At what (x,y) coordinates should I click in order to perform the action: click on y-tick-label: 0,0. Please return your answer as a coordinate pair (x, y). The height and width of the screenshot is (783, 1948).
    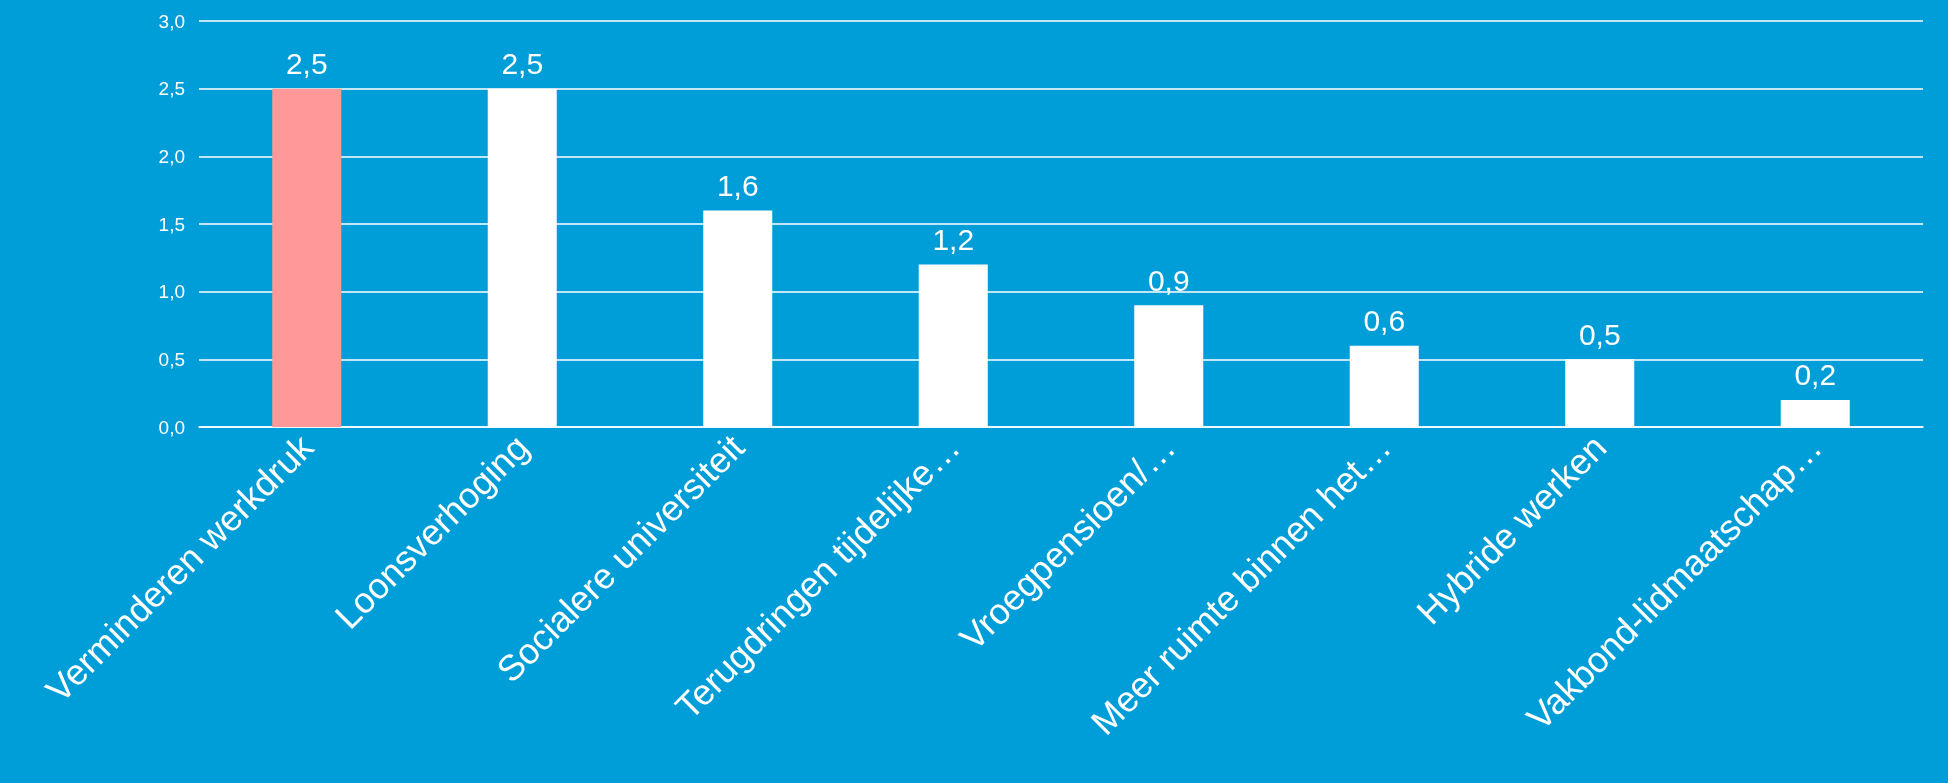
    Looking at the image, I should click on (171, 427).